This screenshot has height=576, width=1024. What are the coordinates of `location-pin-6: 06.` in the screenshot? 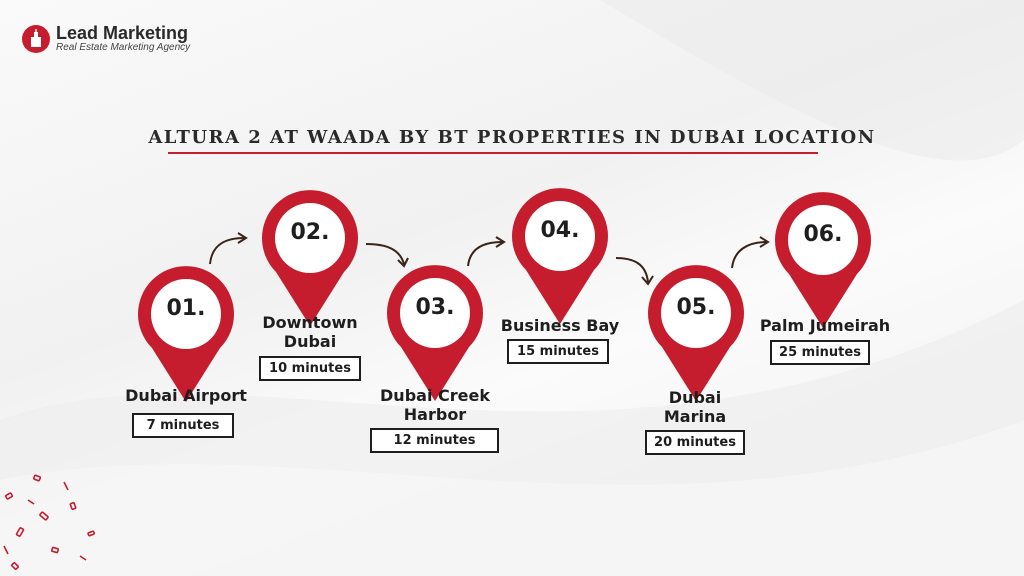 It's located at (823, 260).